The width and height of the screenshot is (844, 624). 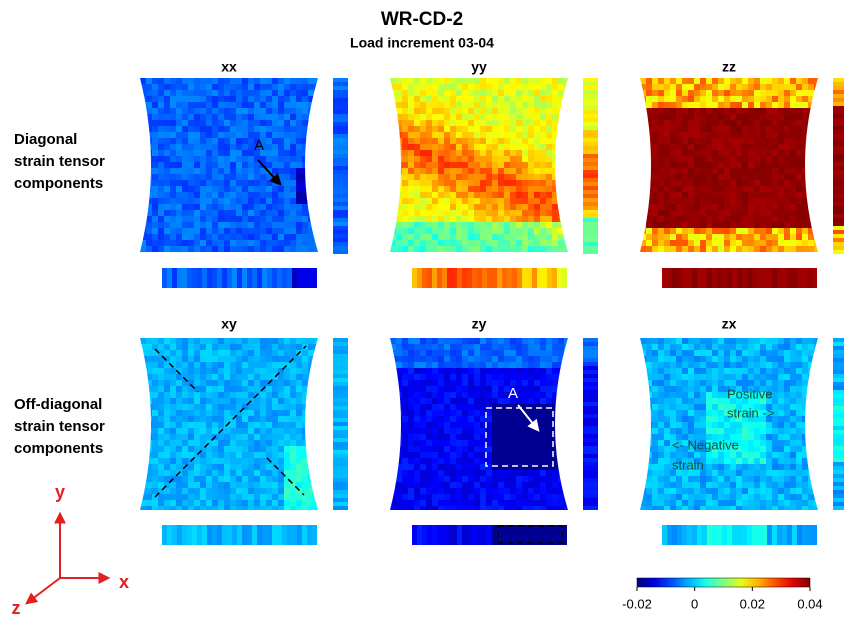 I want to click on strain-map, so click(x=730, y=425).